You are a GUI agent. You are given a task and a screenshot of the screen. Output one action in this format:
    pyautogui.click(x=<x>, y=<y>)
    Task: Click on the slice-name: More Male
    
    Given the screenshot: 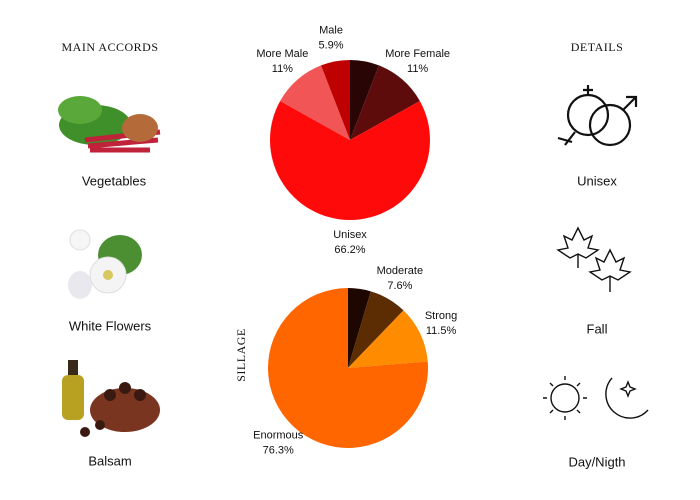 What is the action you would take?
    pyautogui.click(x=282, y=54)
    